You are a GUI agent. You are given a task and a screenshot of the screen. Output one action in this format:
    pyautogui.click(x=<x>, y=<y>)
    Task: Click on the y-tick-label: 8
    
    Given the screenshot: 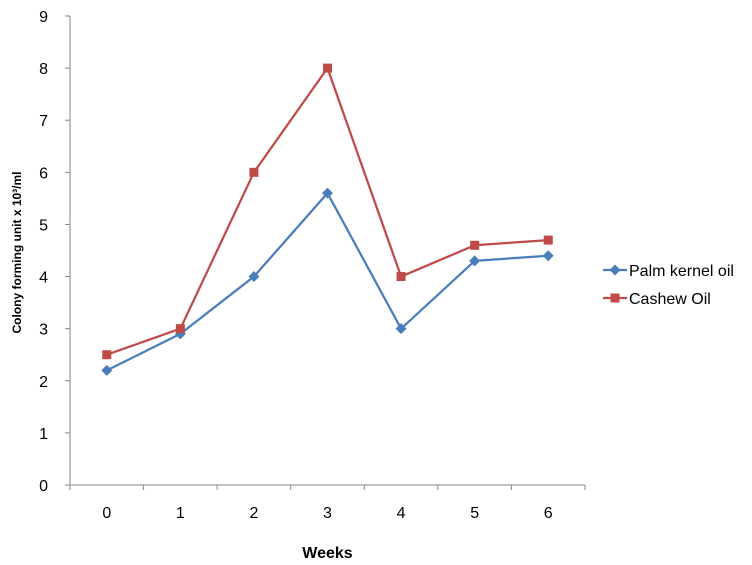 What is the action you would take?
    pyautogui.click(x=43, y=69)
    